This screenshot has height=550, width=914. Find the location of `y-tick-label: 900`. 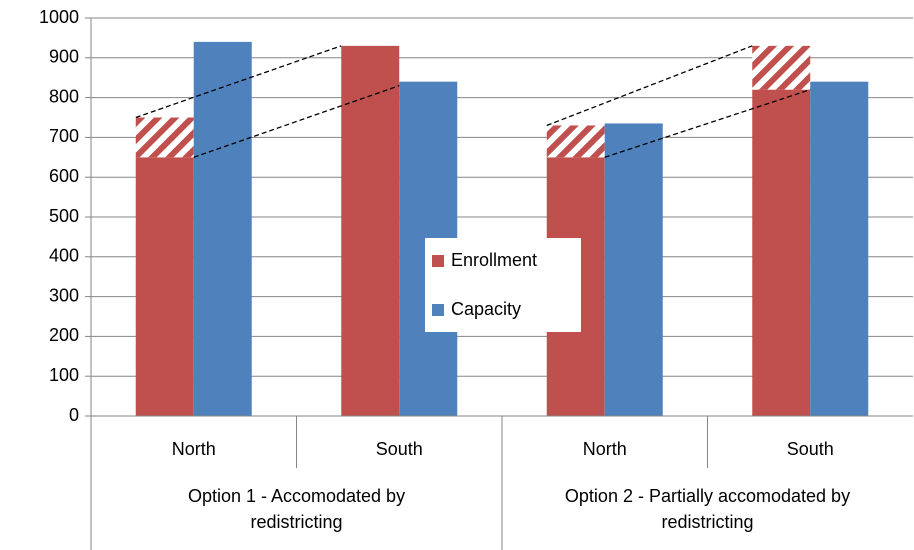

y-tick-label: 900 is located at coordinates (64, 57).